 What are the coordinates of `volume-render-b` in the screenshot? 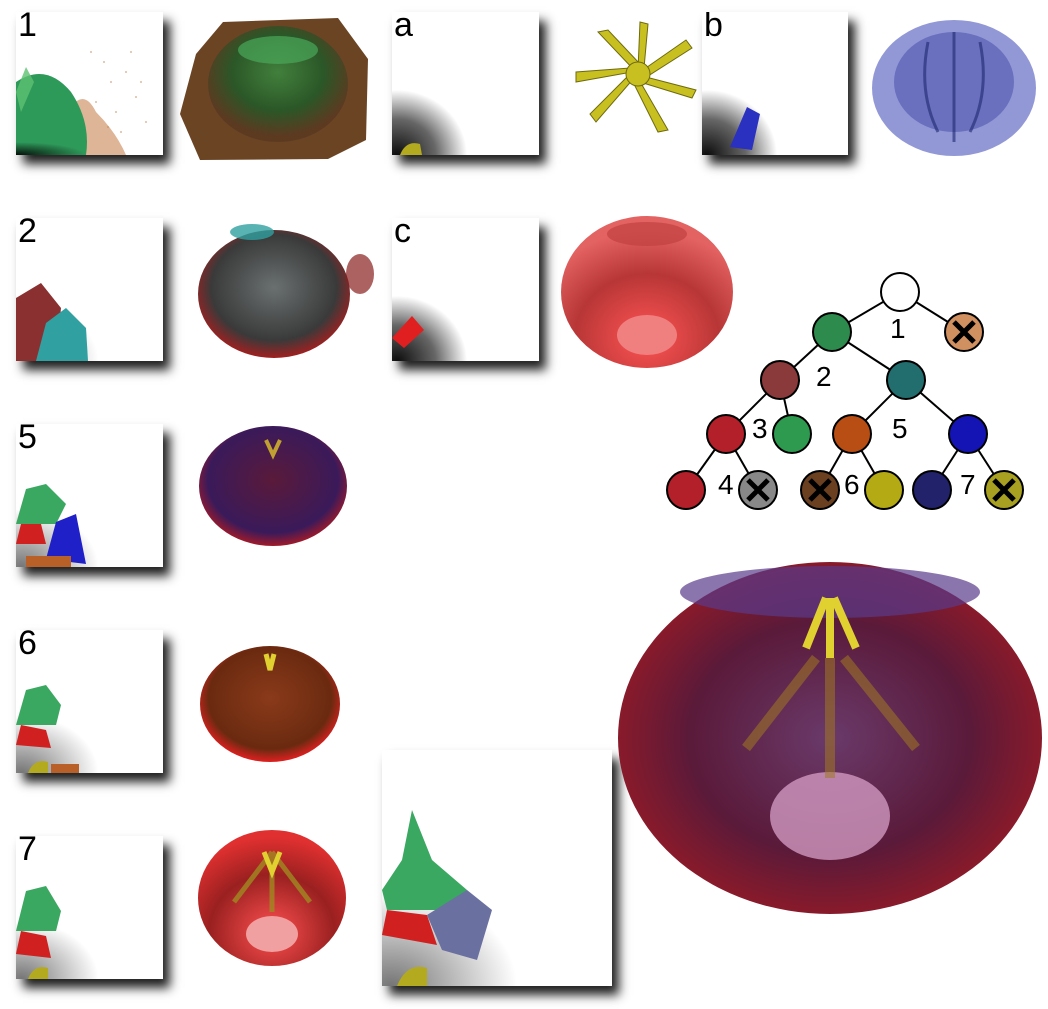 It's located at (954, 86).